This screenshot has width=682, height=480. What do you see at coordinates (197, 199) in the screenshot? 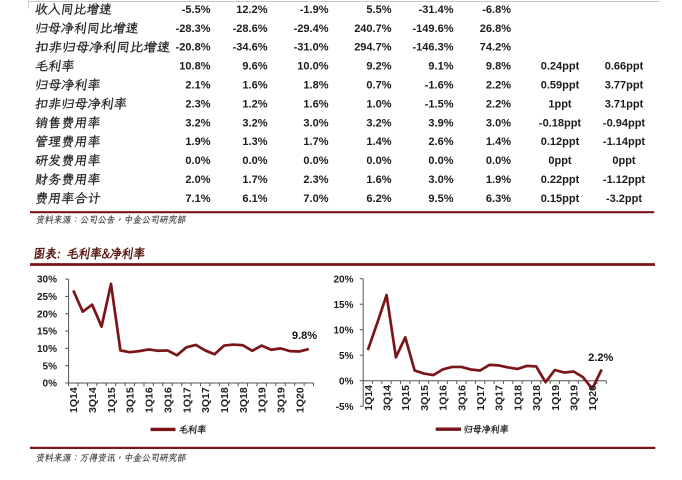
I see `svg-text: 7.1%` at bounding box center [197, 199].